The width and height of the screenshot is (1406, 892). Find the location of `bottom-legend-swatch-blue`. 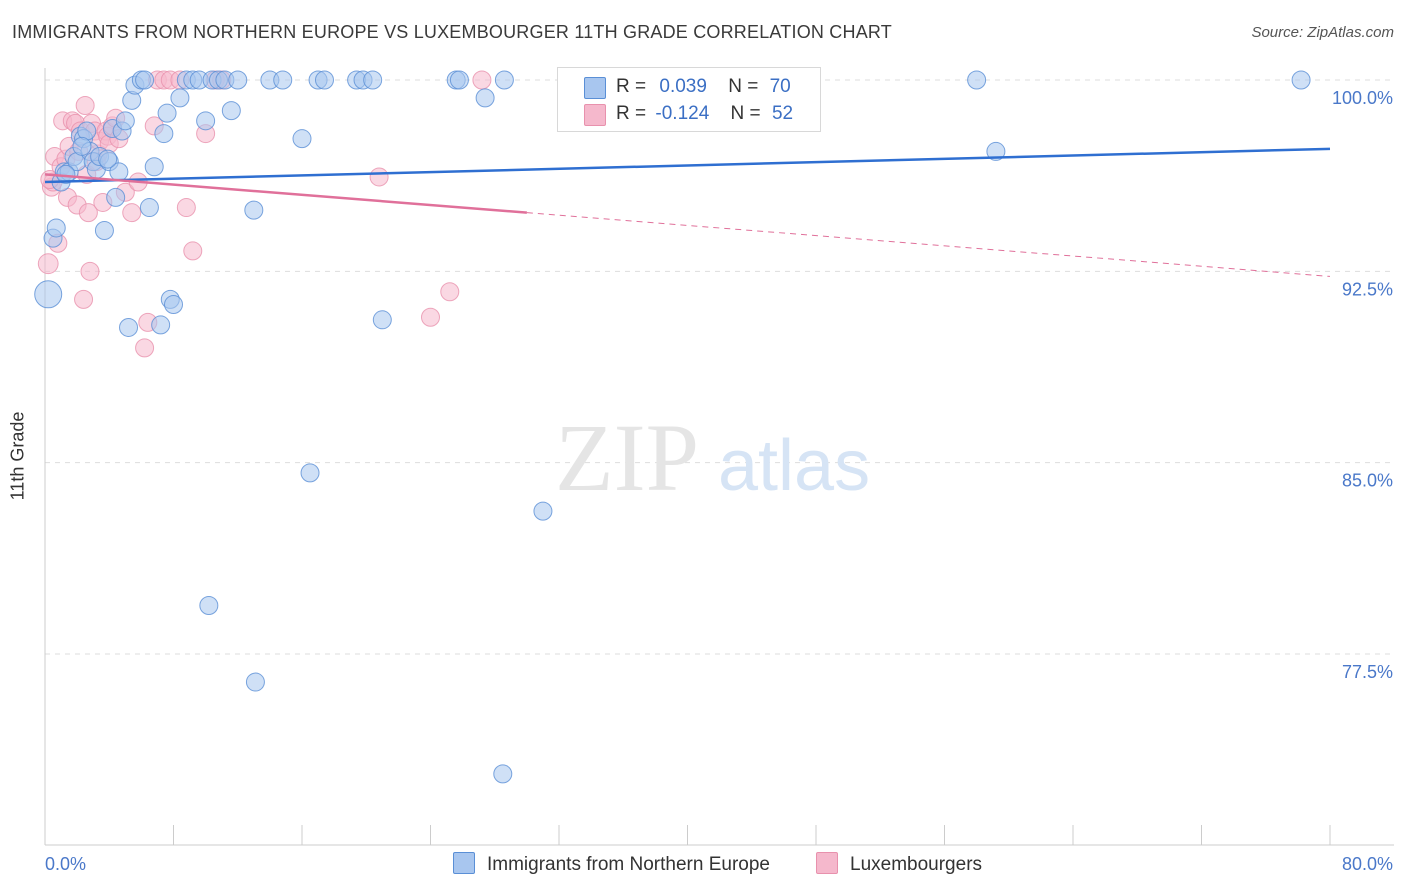

bottom-legend-swatch-blue is located at coordinates (464, 863).